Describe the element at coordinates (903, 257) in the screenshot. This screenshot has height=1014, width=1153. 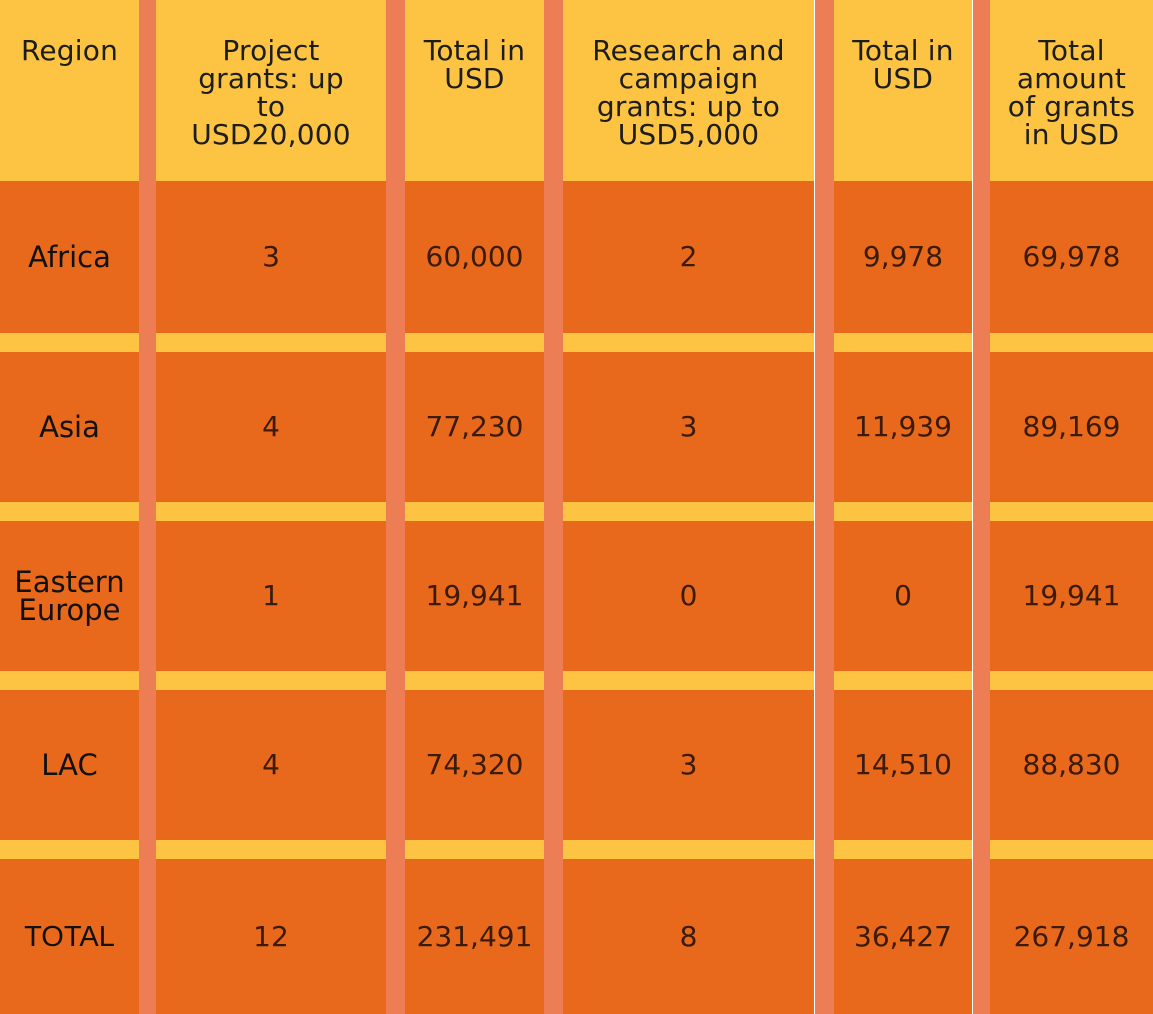
I see `research-grants-total: 9,978` at that location.